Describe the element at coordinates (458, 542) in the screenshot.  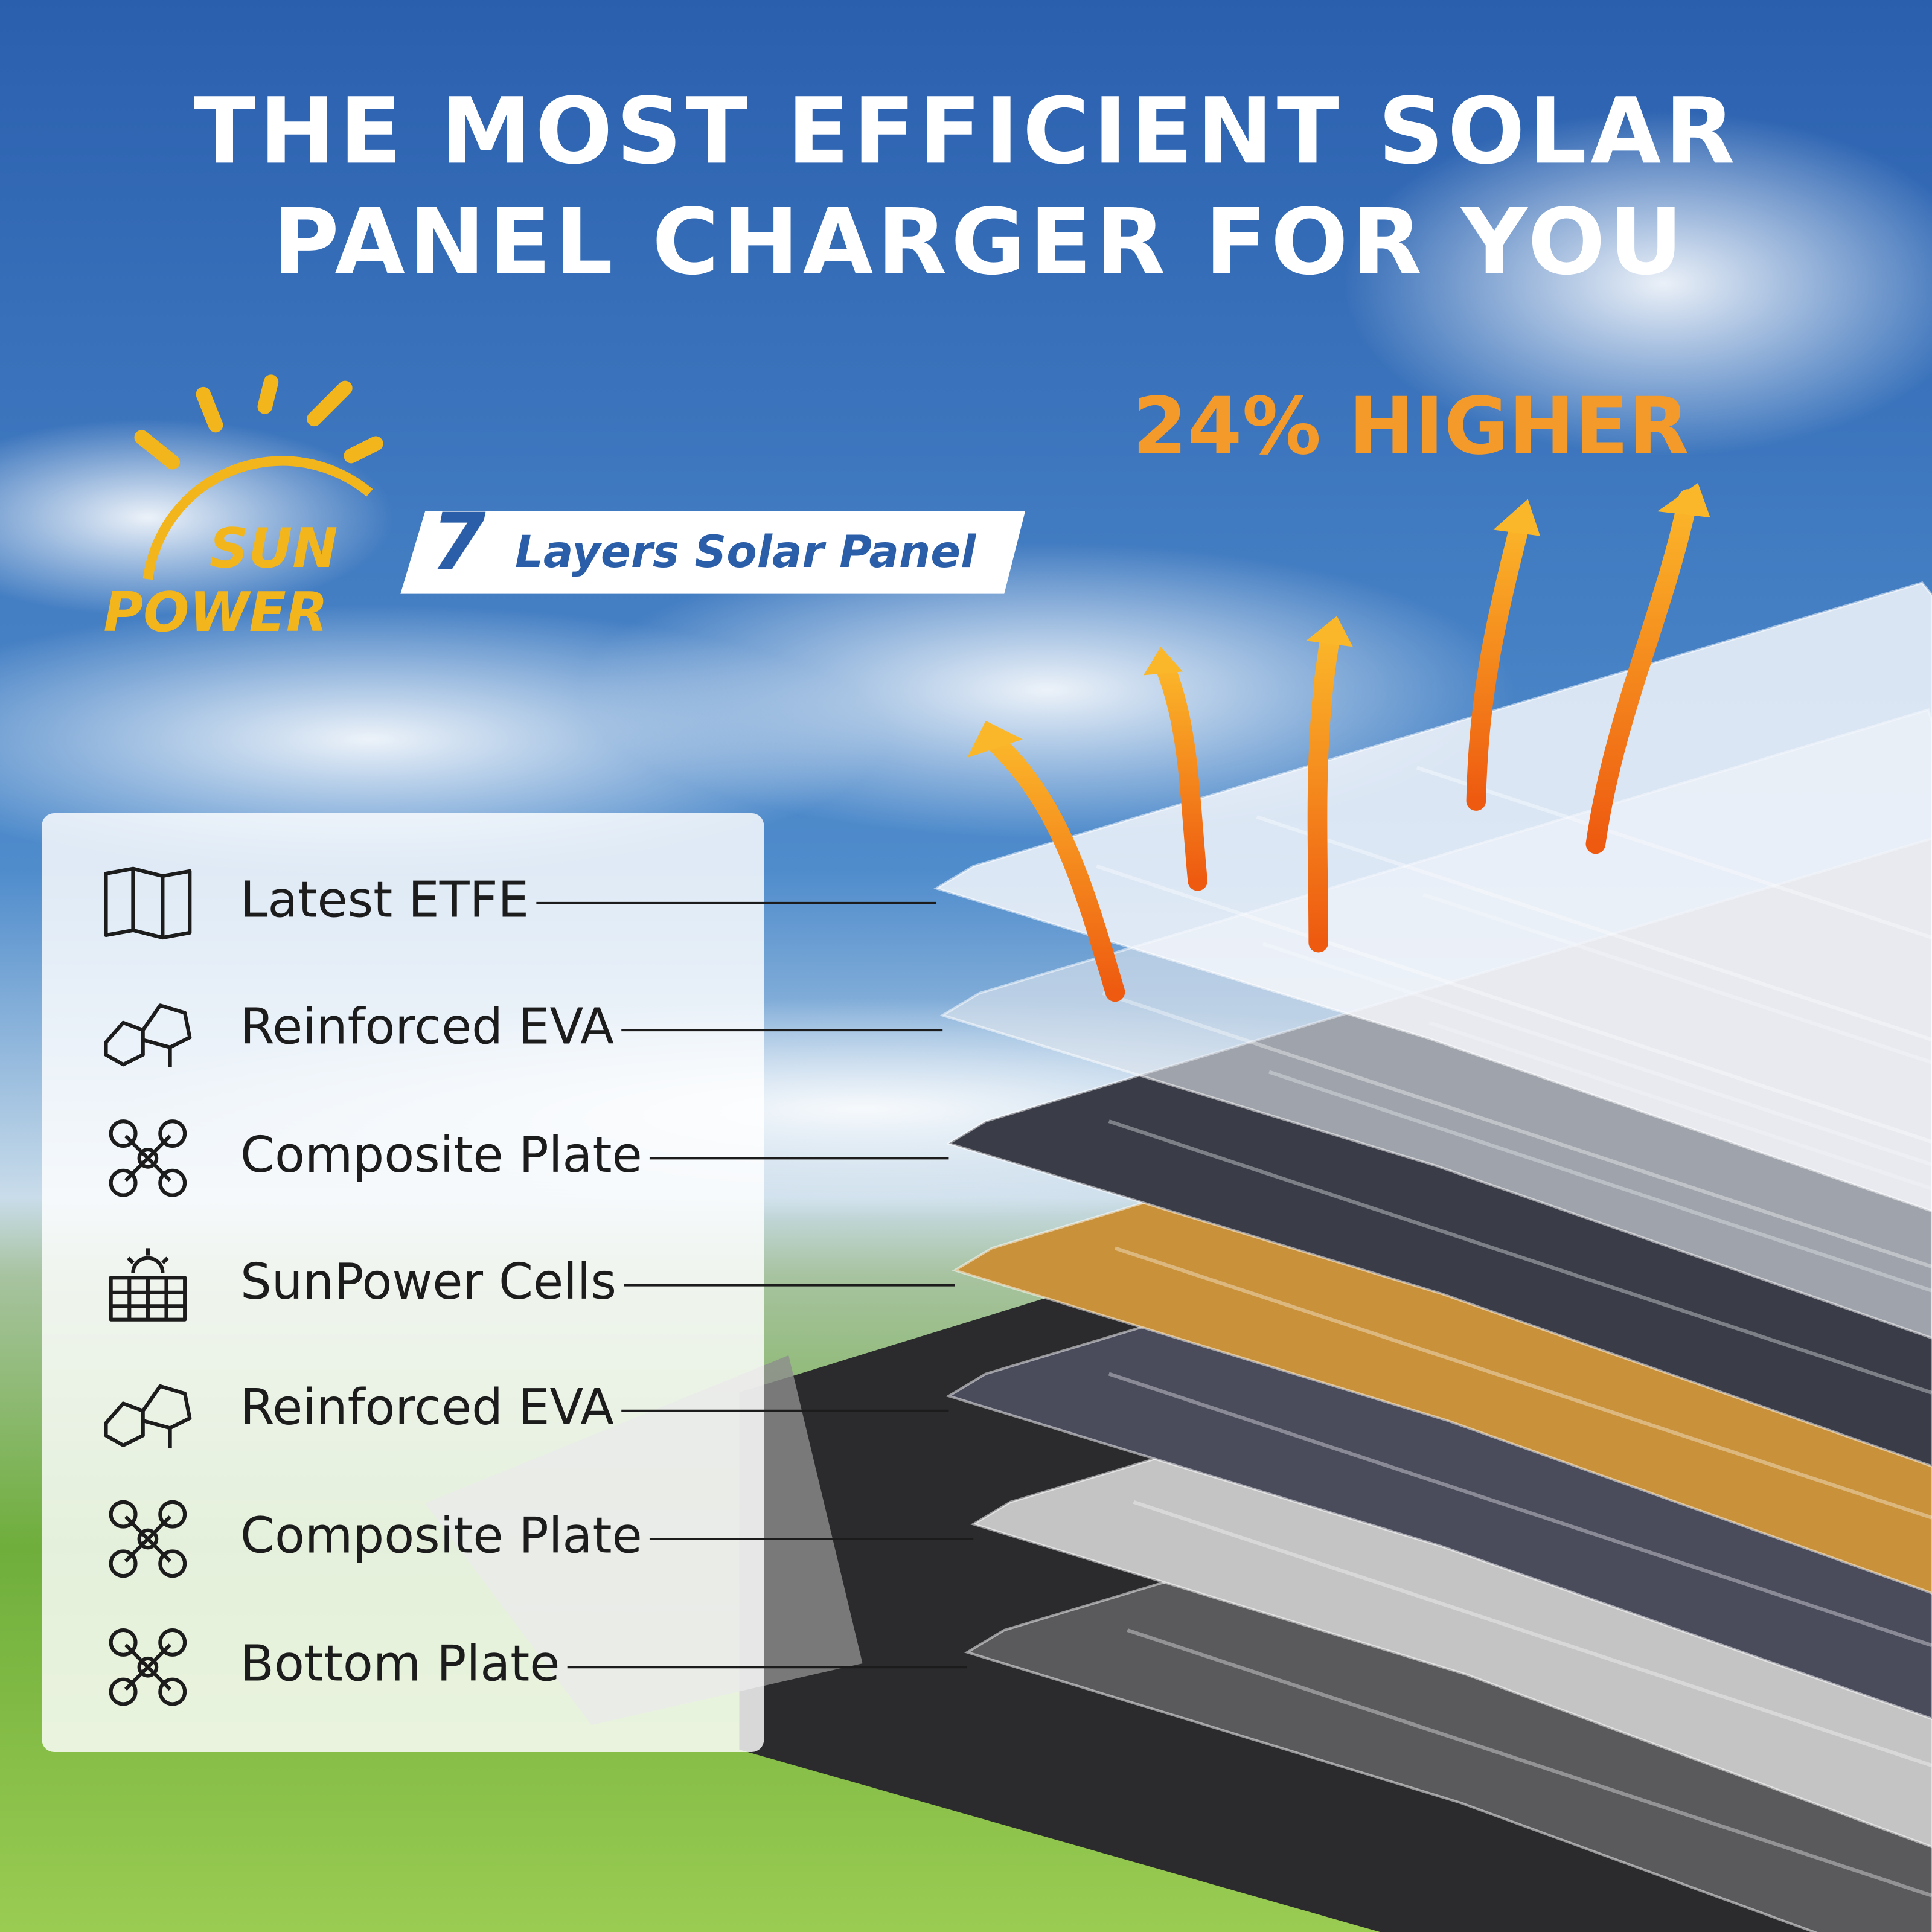
I see `banner-number: 7` at that location.